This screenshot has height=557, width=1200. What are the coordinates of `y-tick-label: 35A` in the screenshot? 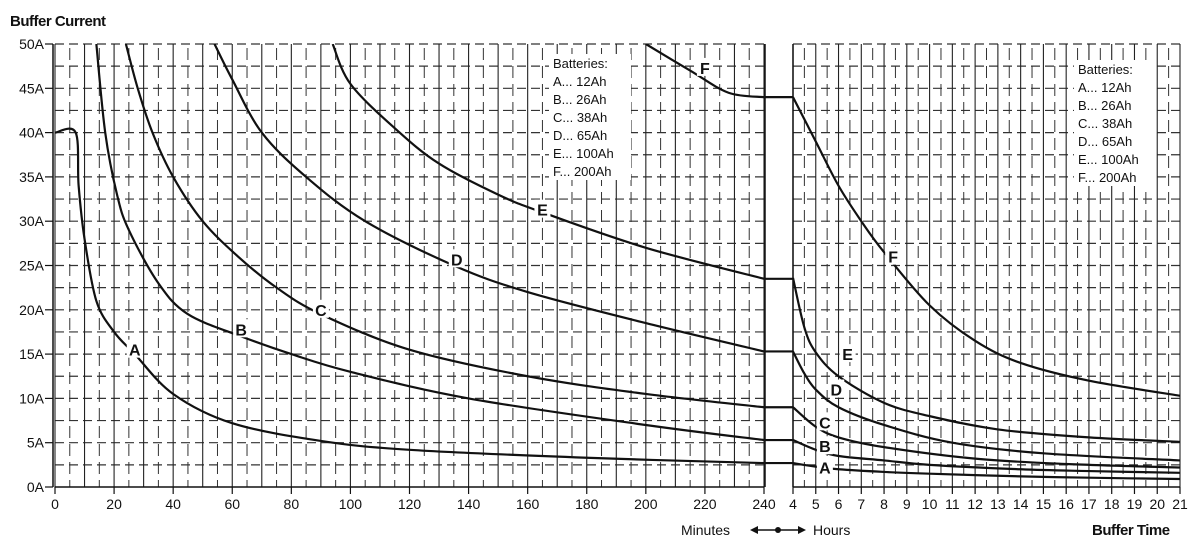 It's located at (32, 177).